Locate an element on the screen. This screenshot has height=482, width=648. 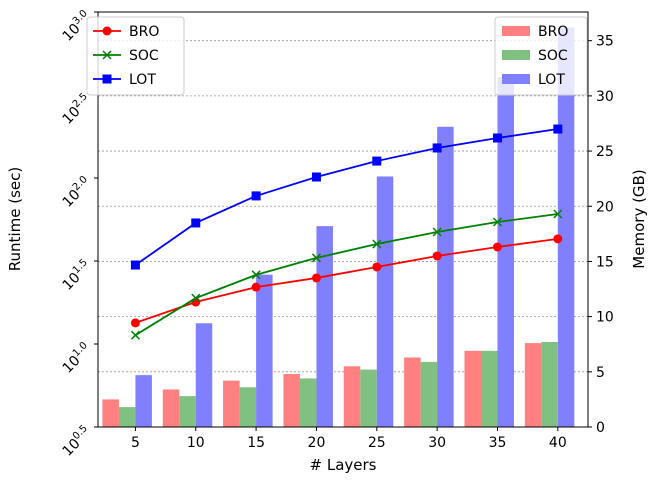
right-tick-label: 15 is located at coordinates (605, 262).